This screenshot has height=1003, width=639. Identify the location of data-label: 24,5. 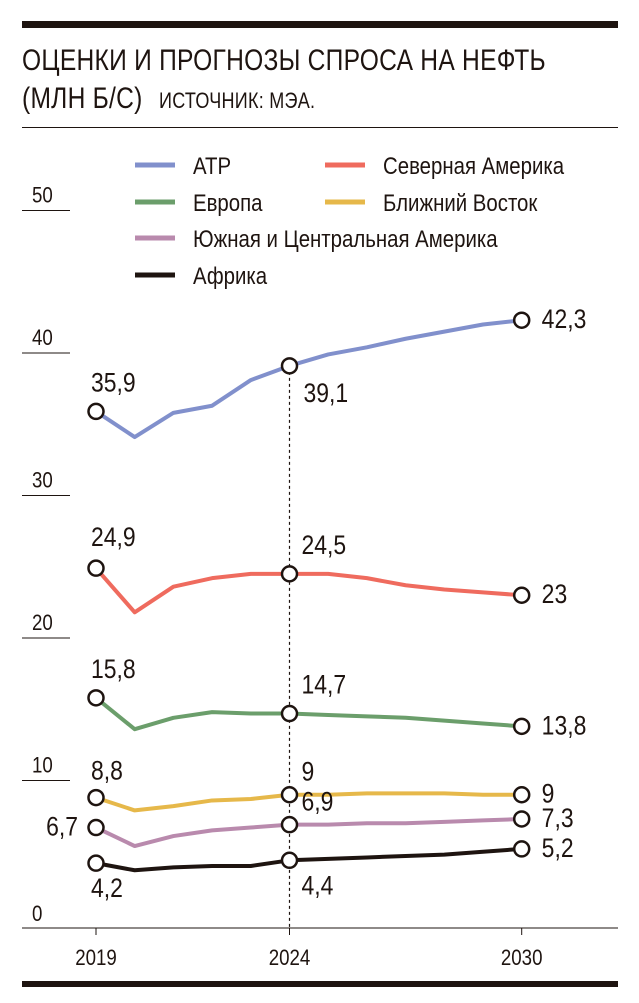
(324, 545).